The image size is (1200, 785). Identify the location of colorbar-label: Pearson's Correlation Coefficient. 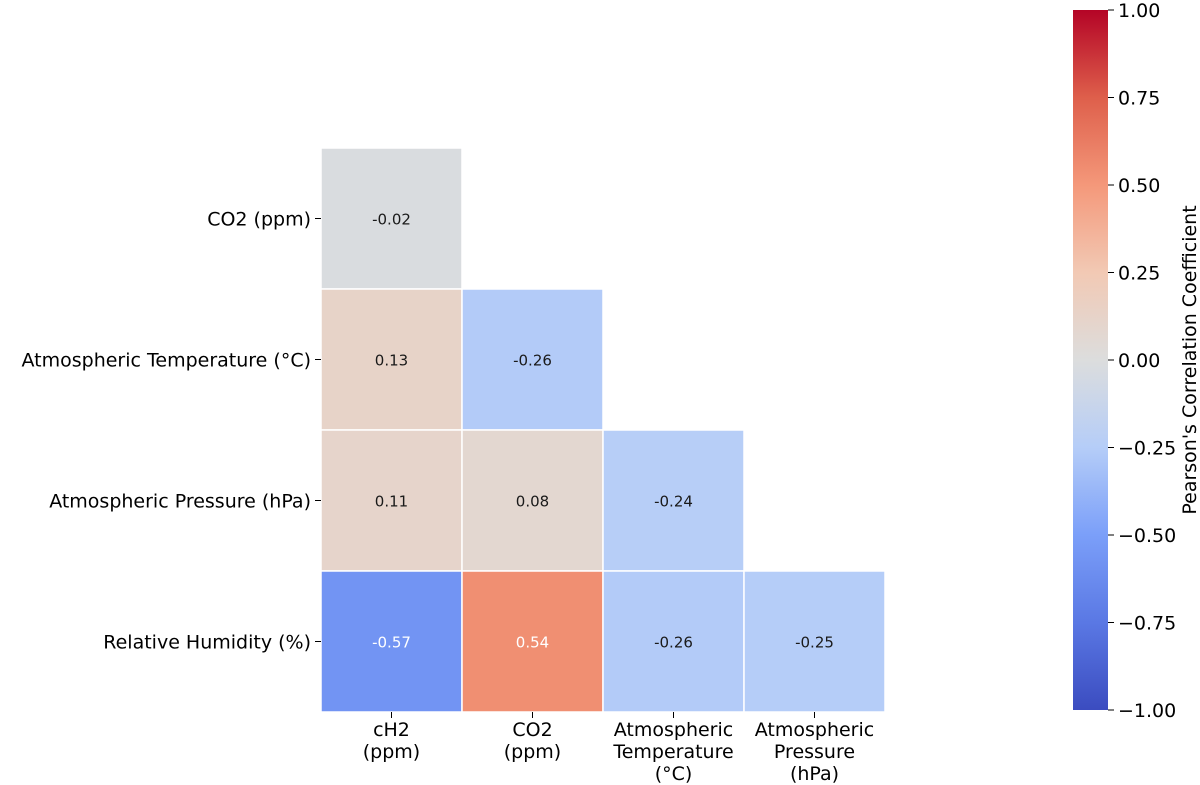
(1189, 359).